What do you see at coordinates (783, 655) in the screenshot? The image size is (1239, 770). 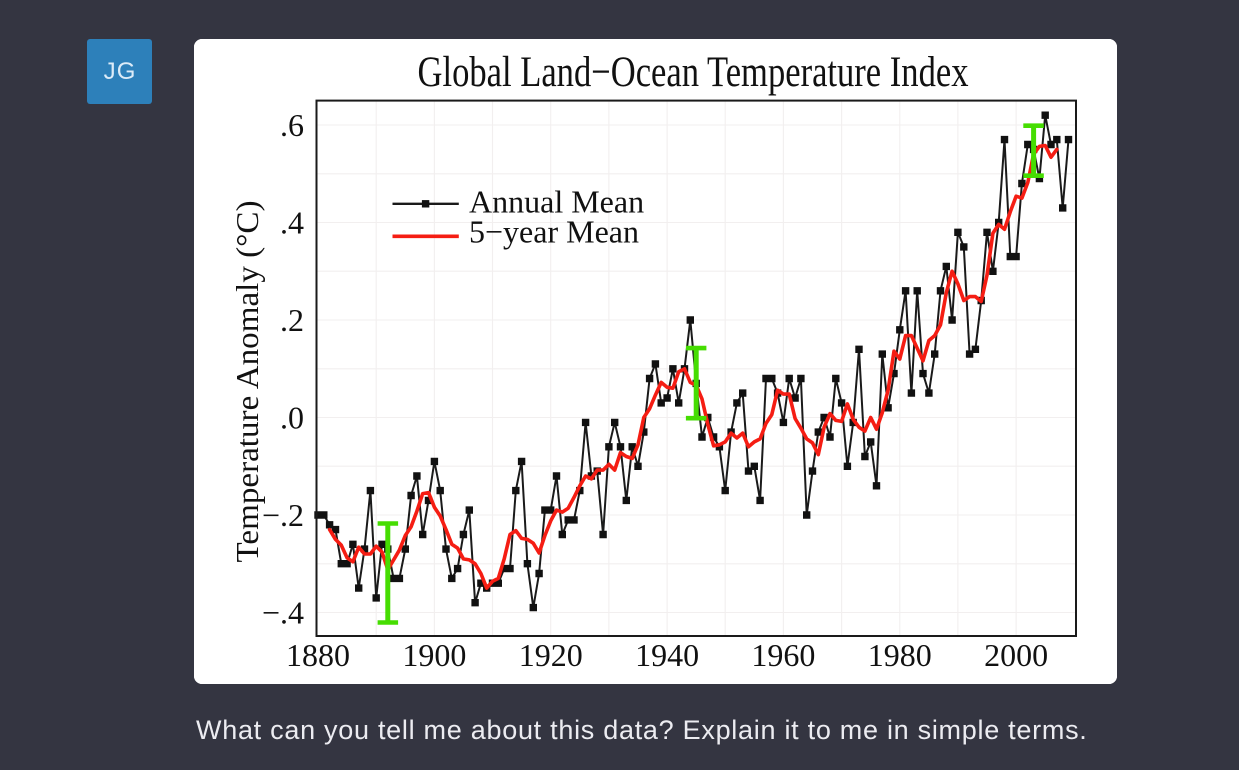 I see `svg-text: 1960` at bounding box center [783, 655].